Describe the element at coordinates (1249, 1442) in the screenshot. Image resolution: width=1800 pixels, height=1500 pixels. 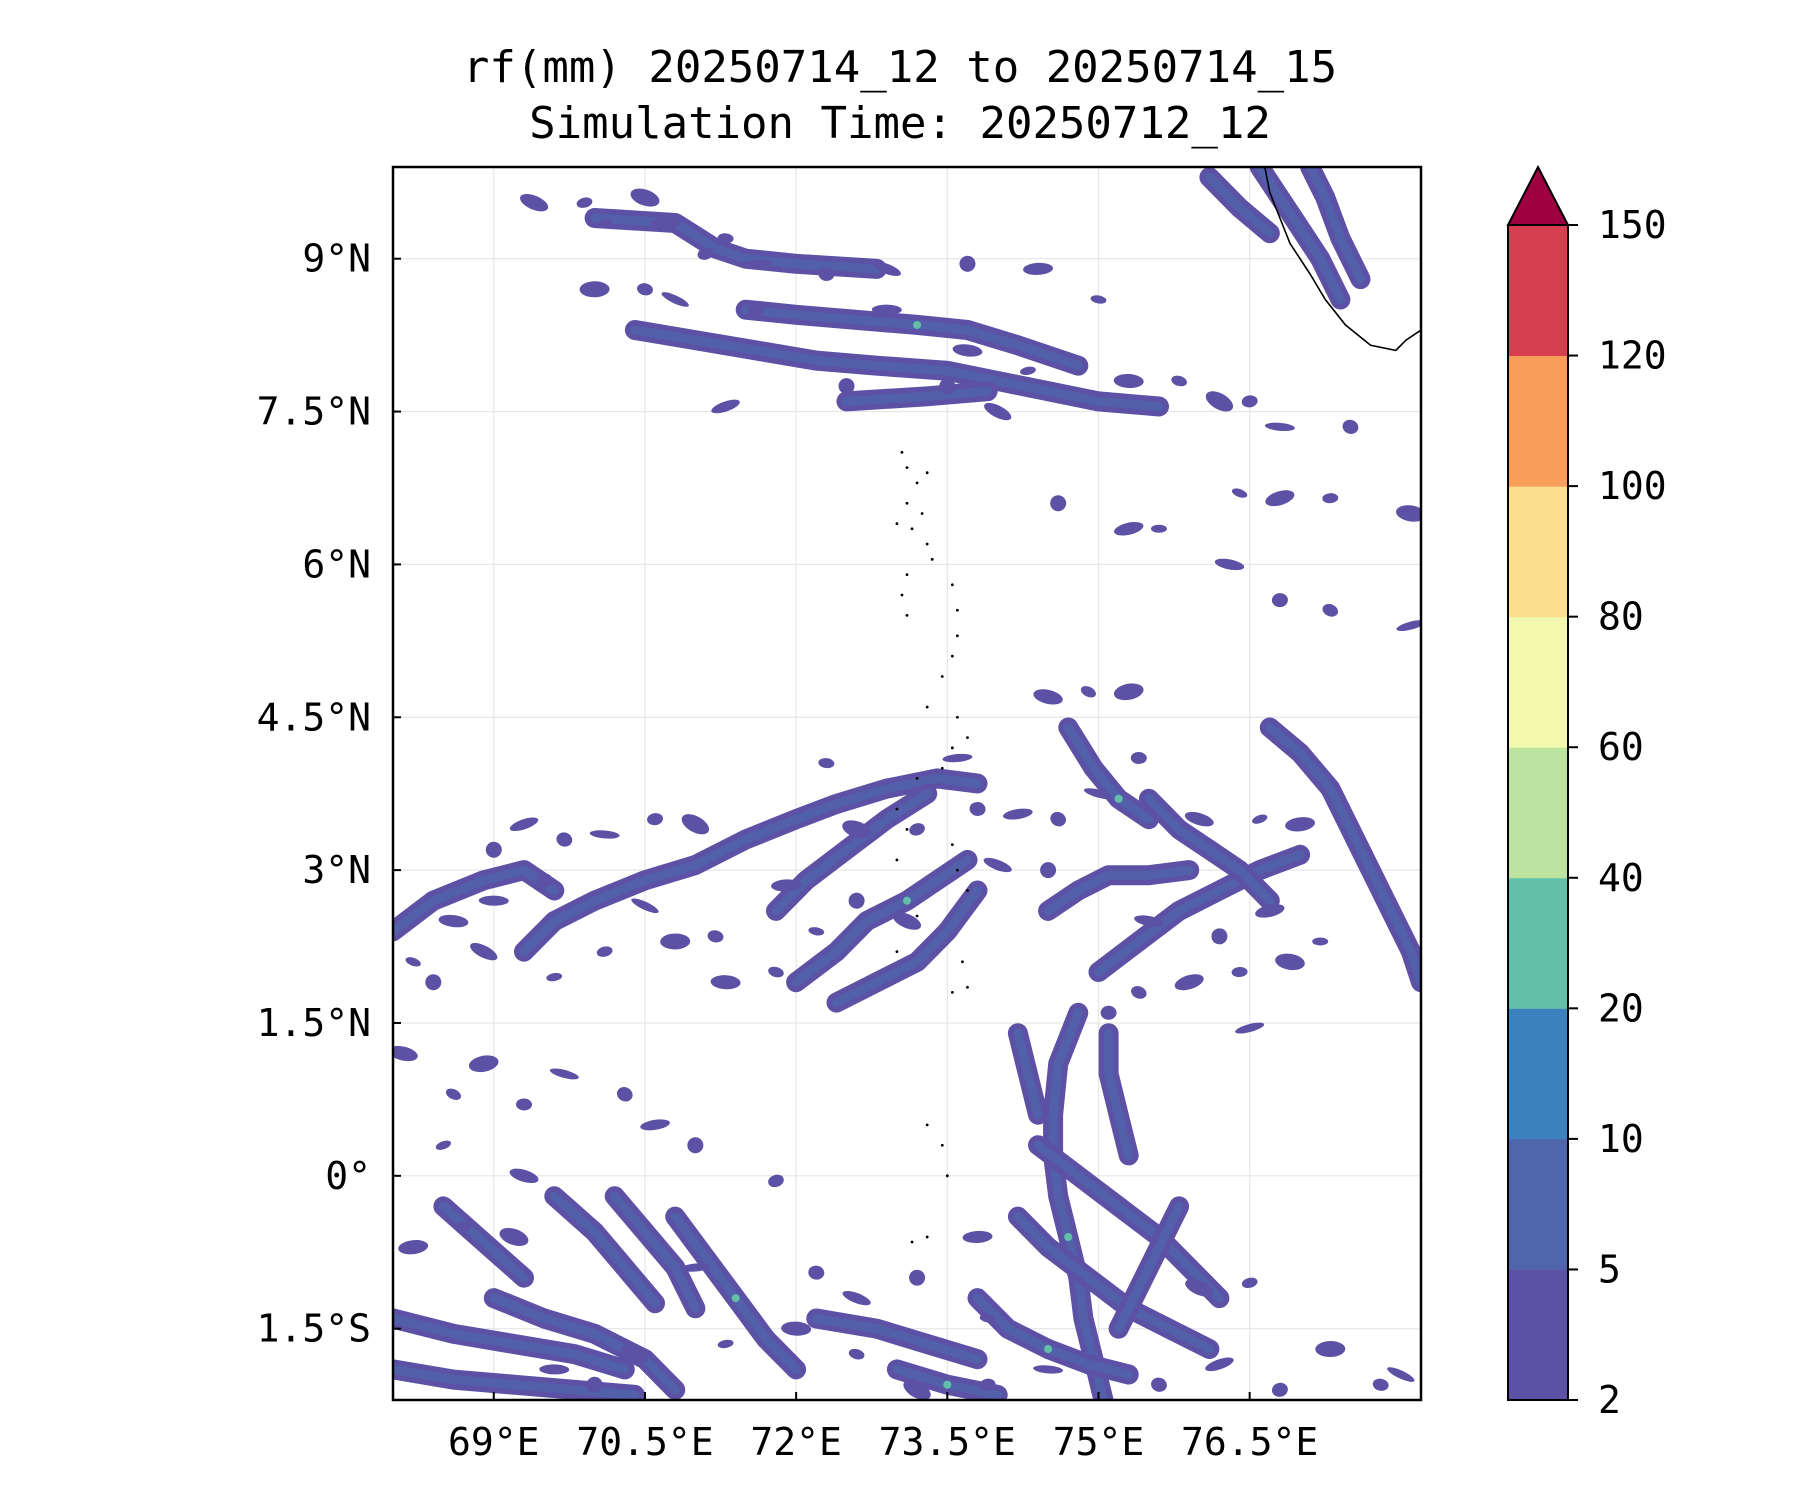
I see `x-tick-label: 76.5°E` at that location.